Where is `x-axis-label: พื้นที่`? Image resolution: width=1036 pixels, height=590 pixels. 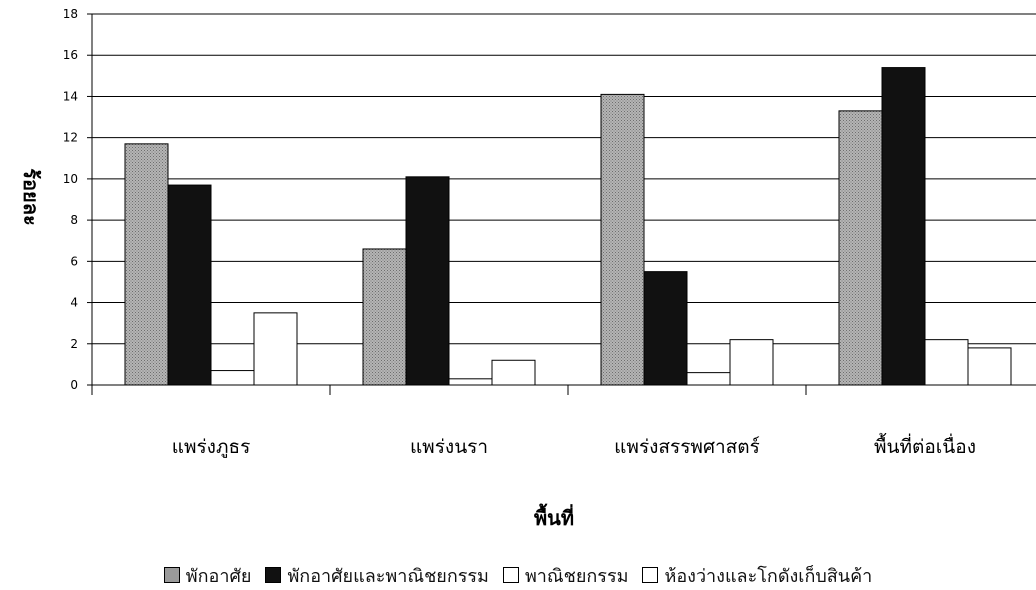 x-axis-label: พื้นที่ is located at coordinates (554, 516).